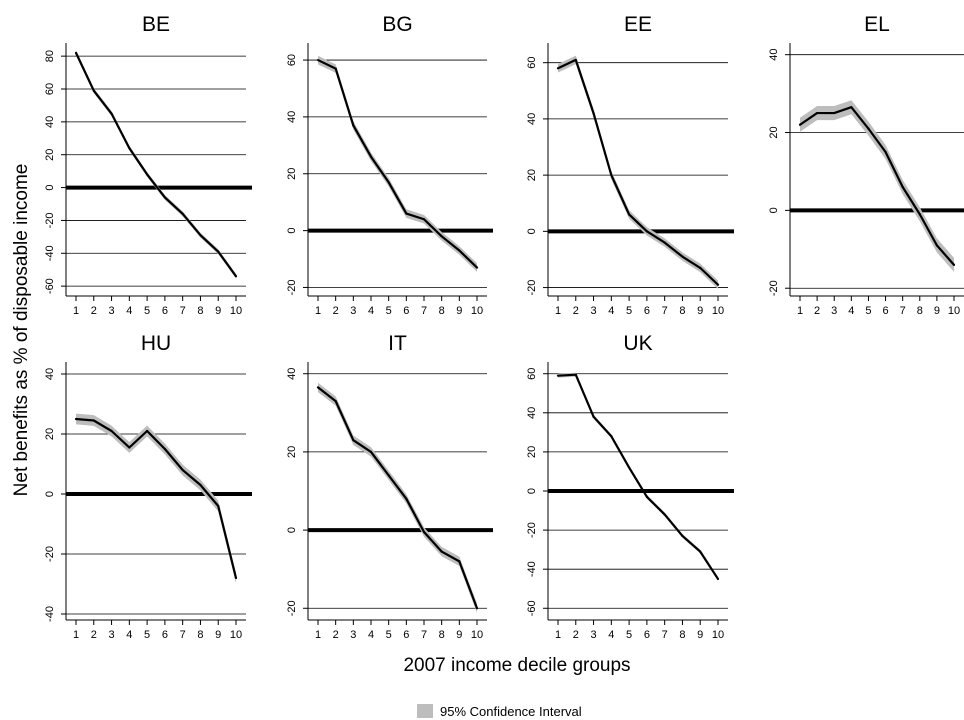 The height and width of the screenshot is (720, 964). I want to click on confidence-band, so click(397, 163).